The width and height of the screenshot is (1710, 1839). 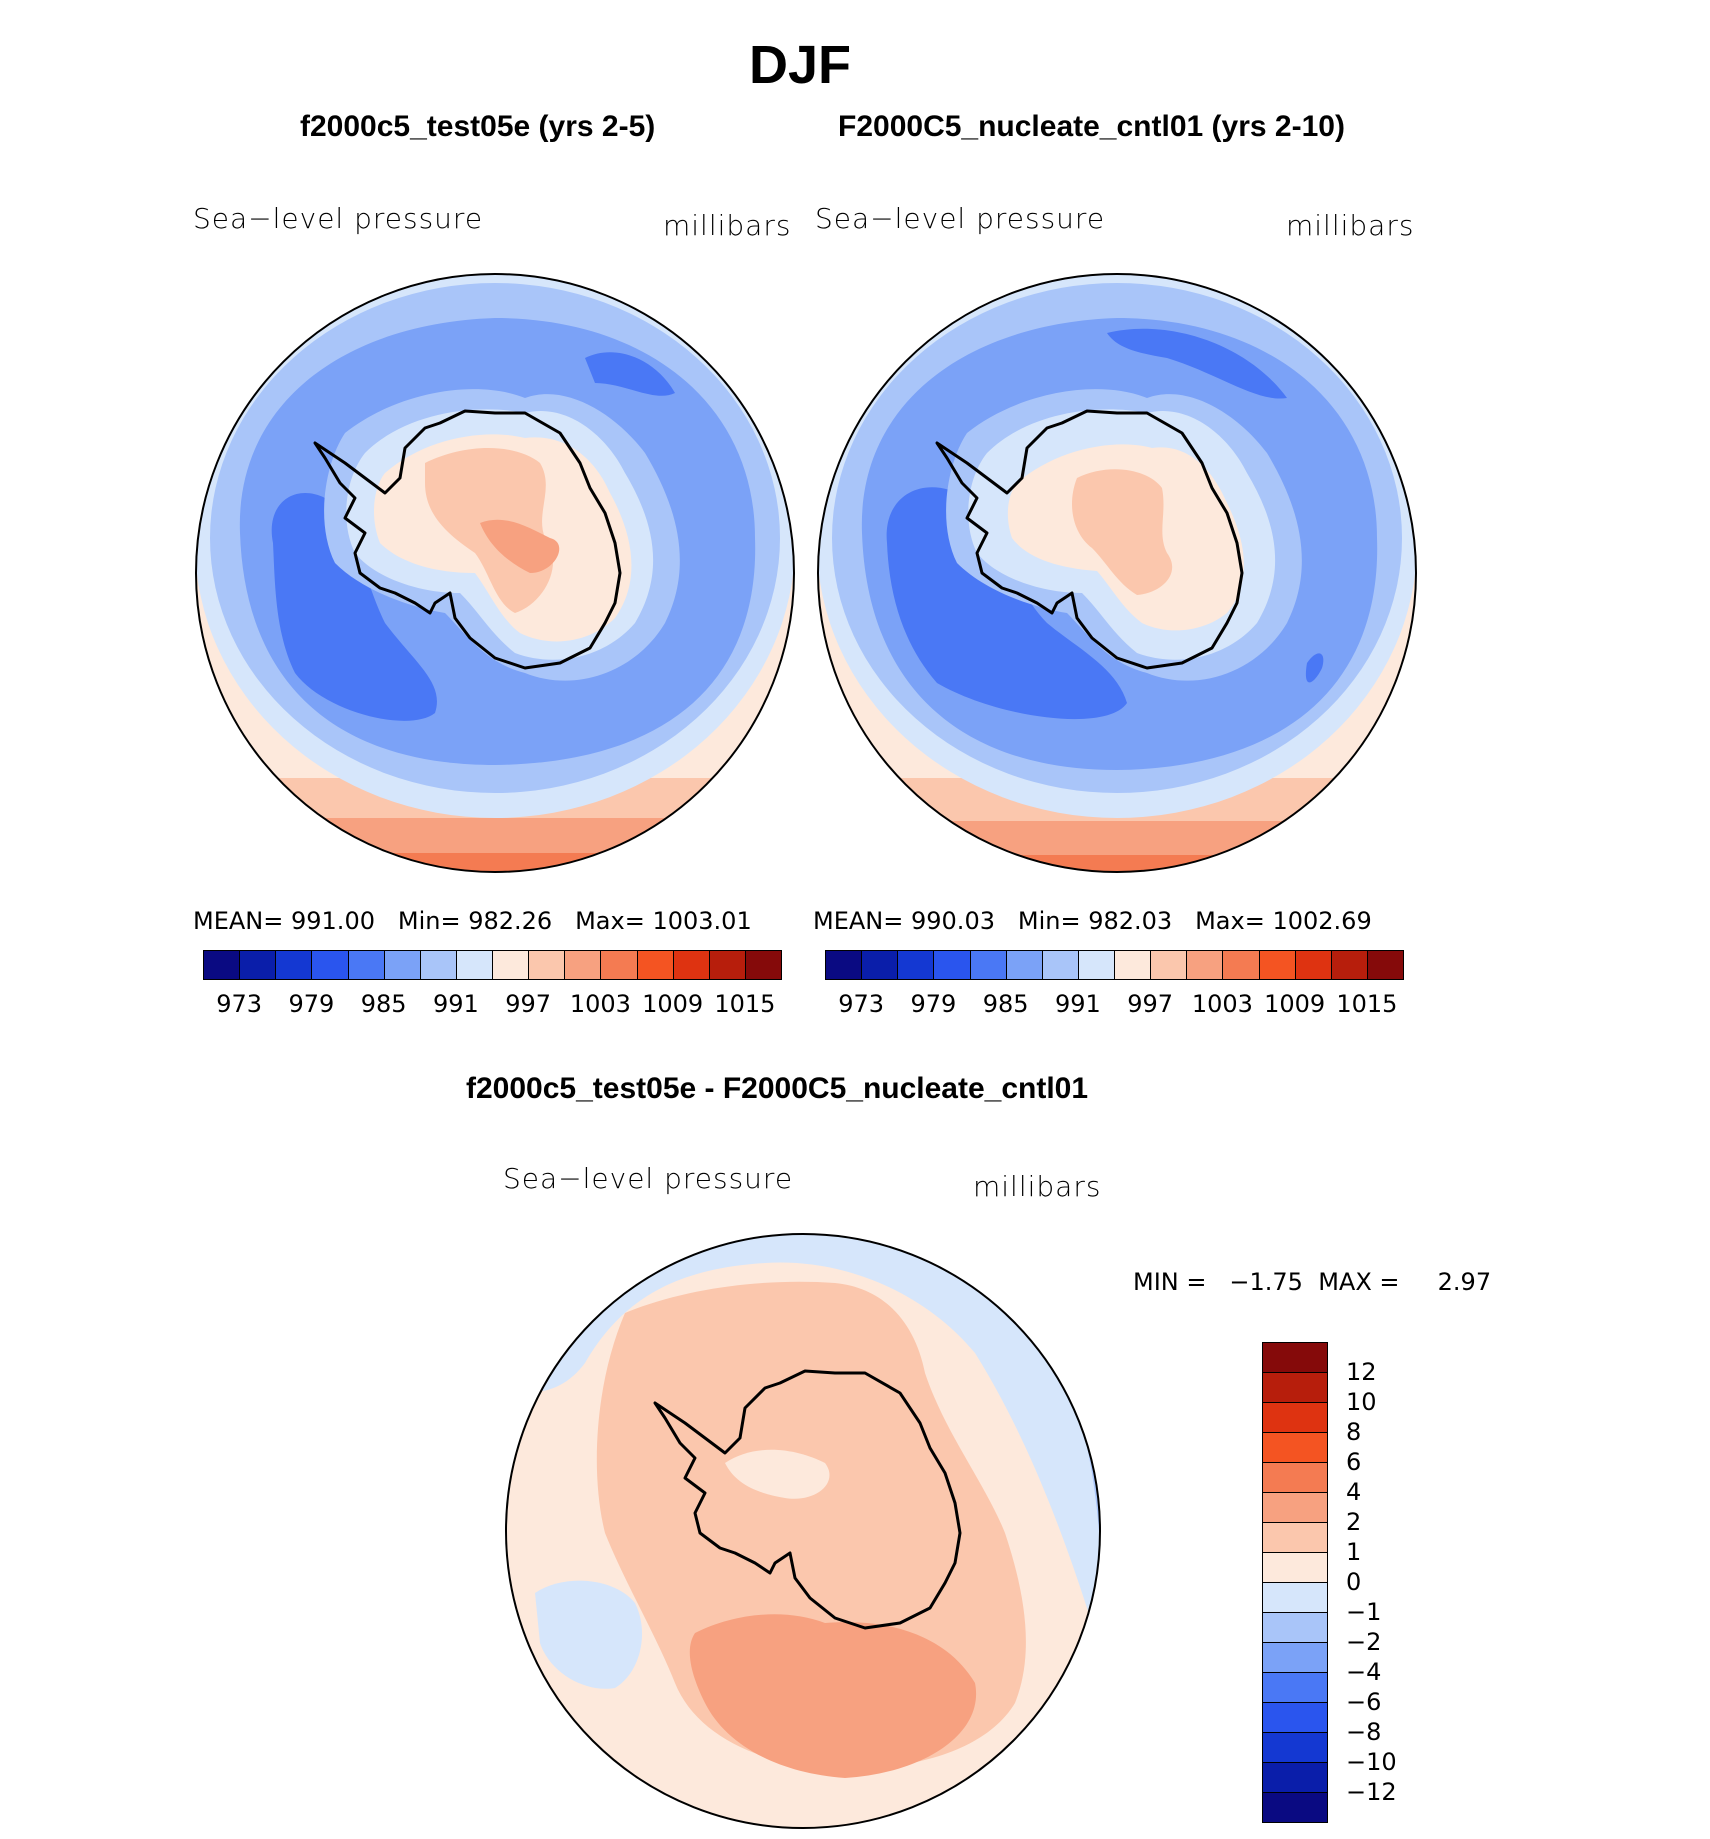 What do you see at coordinates (727, 225) in the screenshot?
I see `panel-1-units: millibars` at bounding box center [727, 225].